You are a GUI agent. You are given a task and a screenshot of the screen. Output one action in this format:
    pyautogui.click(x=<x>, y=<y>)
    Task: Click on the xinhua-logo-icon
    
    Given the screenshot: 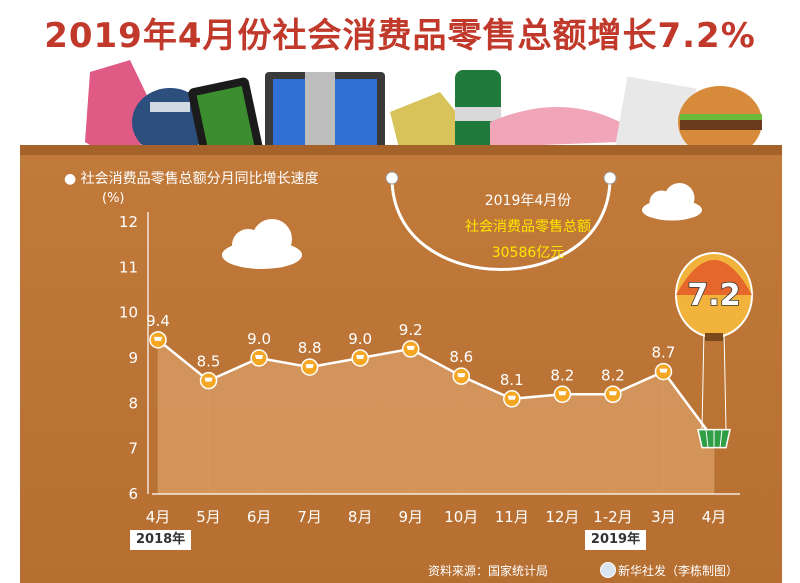 What is the action you would take?
    pyautogui.click(x=608, y=570)
    